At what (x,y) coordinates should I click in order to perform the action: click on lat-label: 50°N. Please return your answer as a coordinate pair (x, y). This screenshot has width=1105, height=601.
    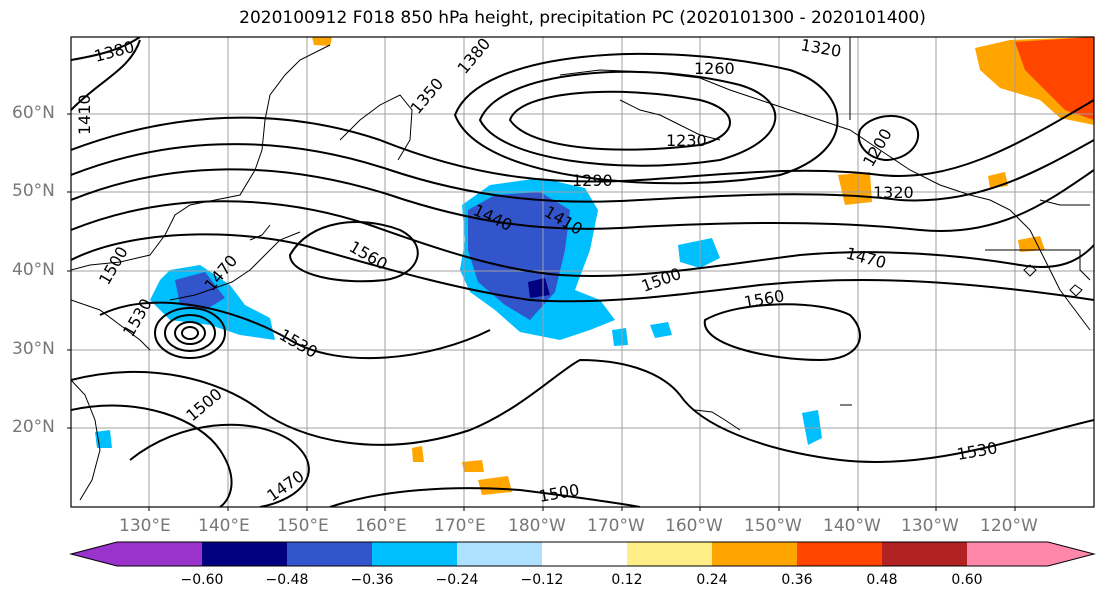
    Looking at the image, I should click on (33, 191).